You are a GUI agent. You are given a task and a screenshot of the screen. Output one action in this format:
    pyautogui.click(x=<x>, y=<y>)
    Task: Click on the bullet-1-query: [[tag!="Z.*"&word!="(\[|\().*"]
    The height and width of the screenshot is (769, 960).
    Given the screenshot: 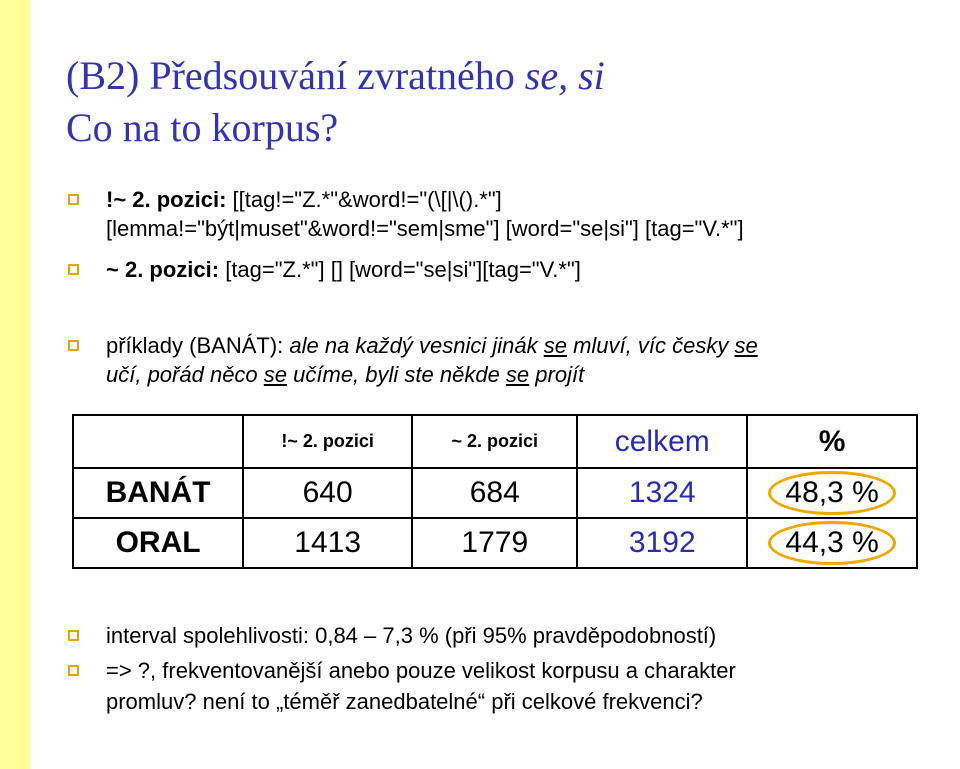 What is the action you would take?
    pyautogui.click(x=364, y=199)
    